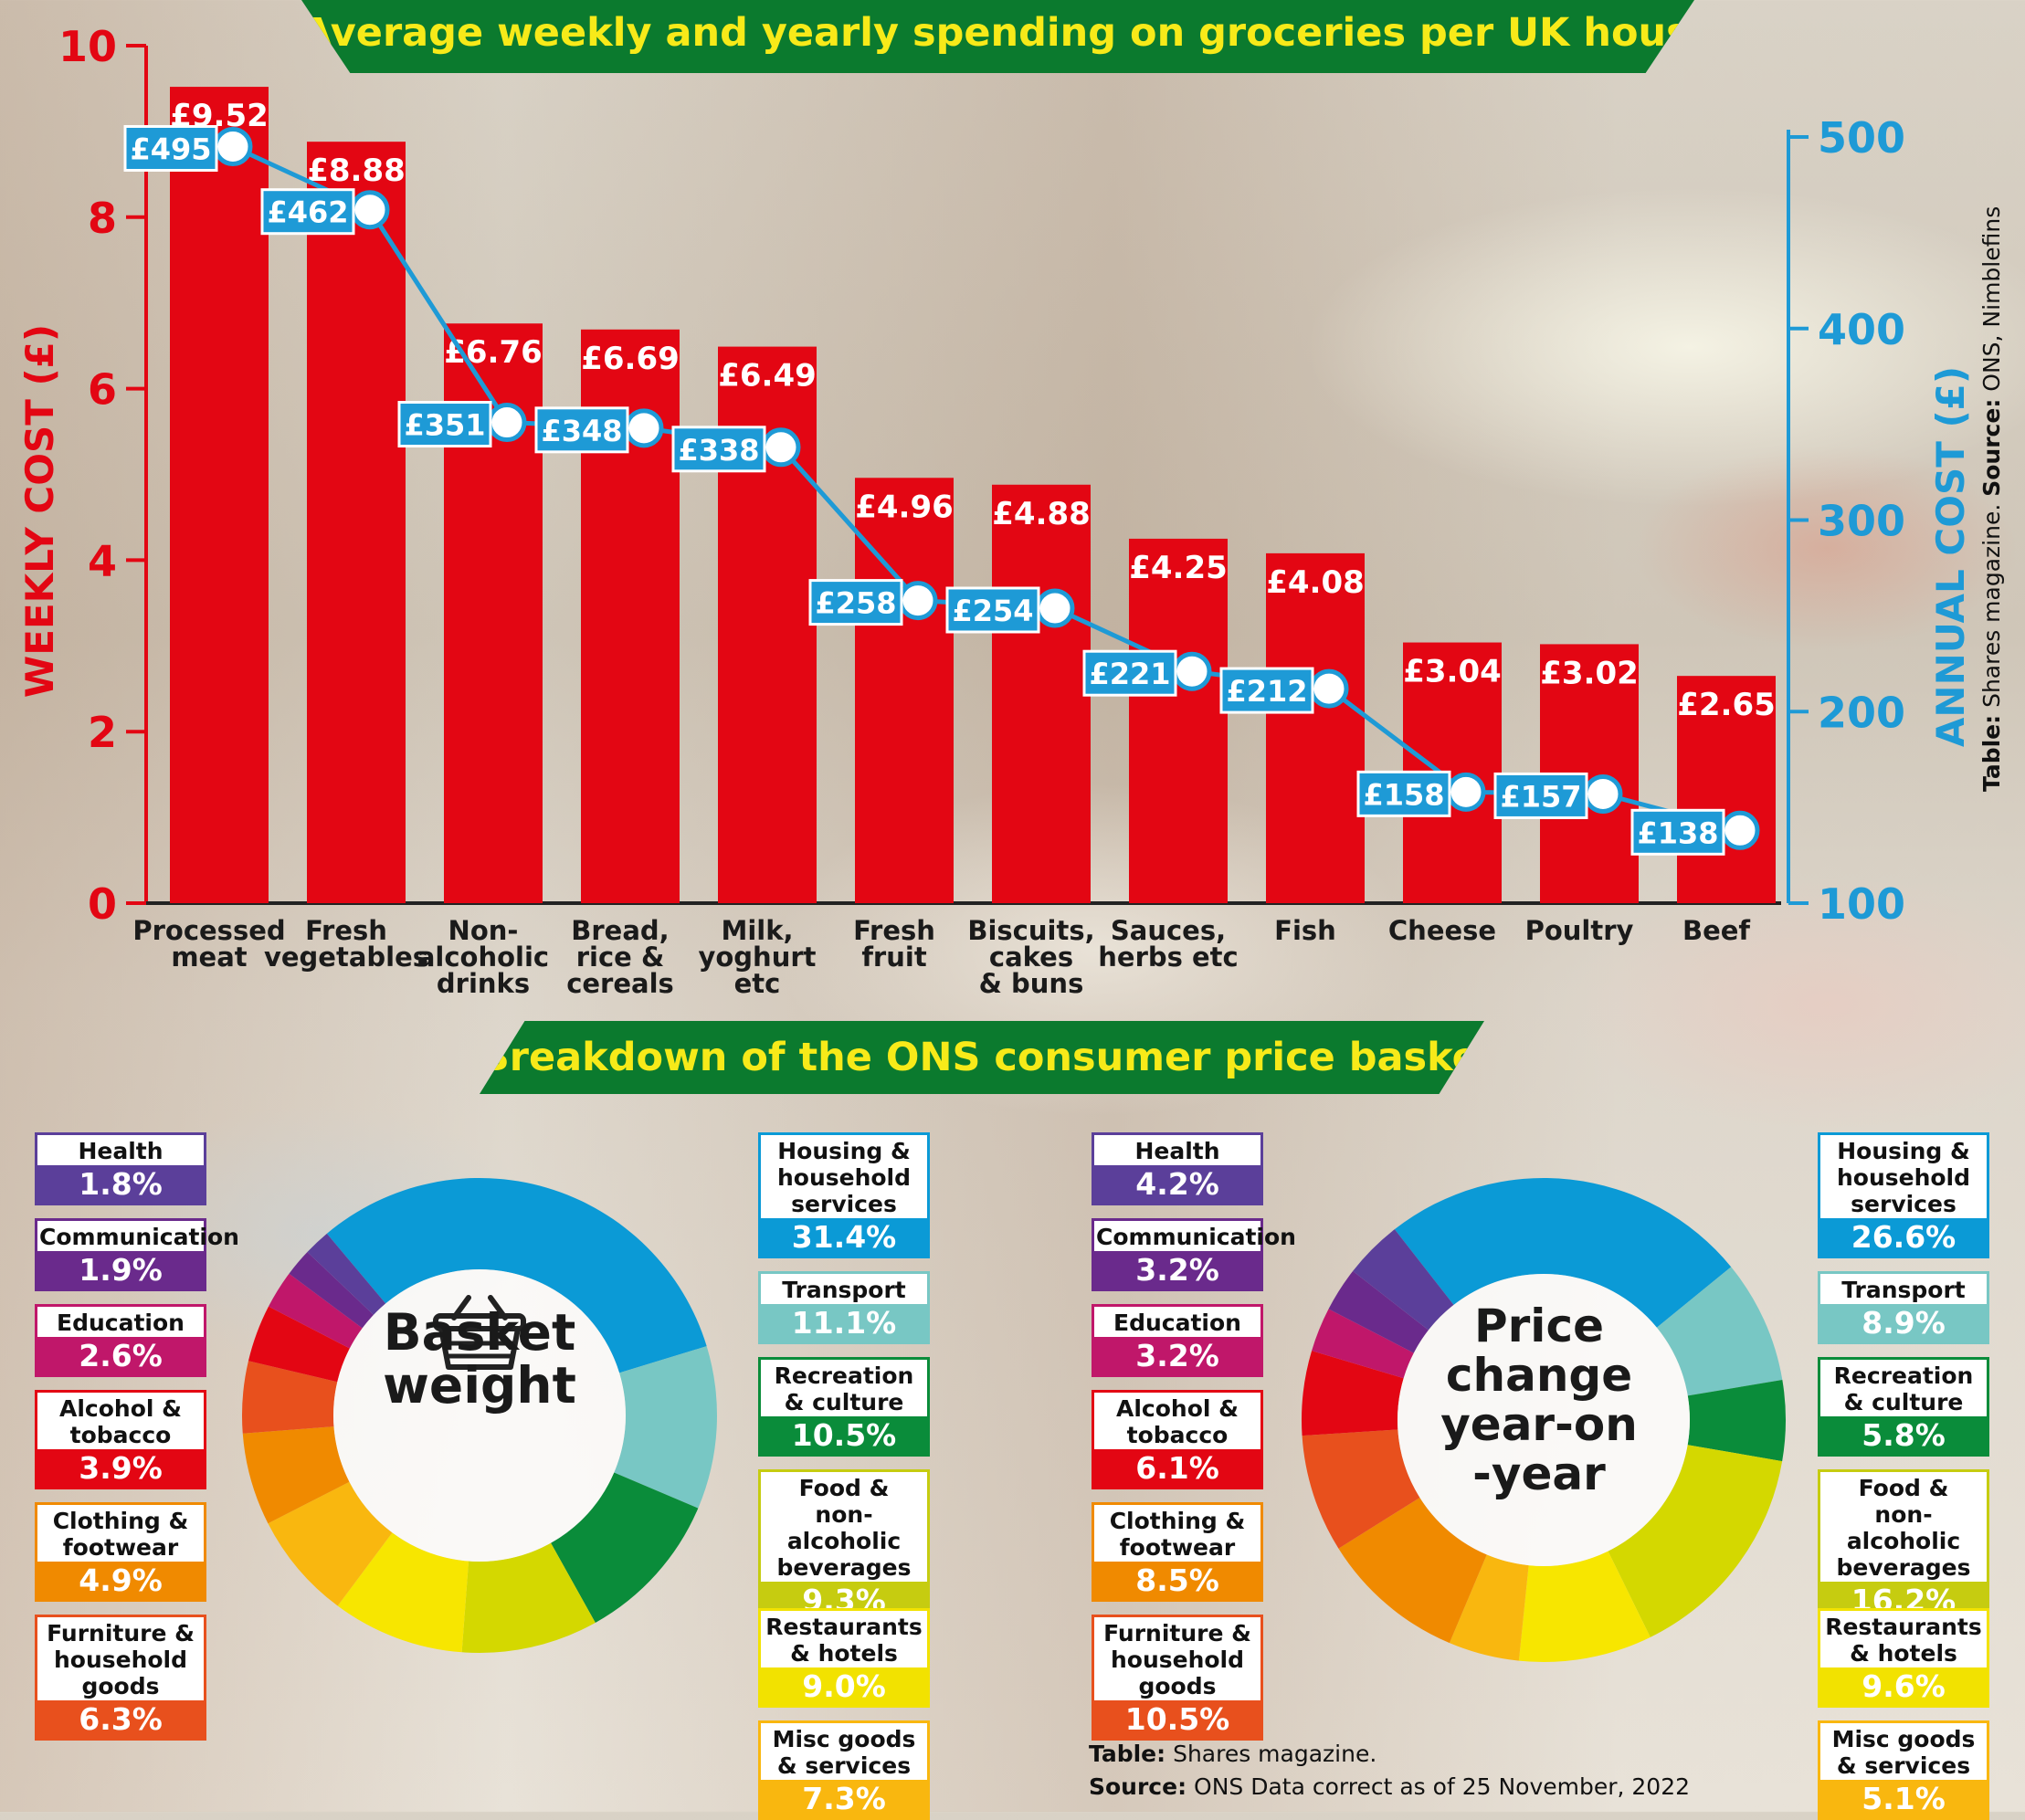  I want to click on legend-label: Housing & household services, so click(1903, 1178).